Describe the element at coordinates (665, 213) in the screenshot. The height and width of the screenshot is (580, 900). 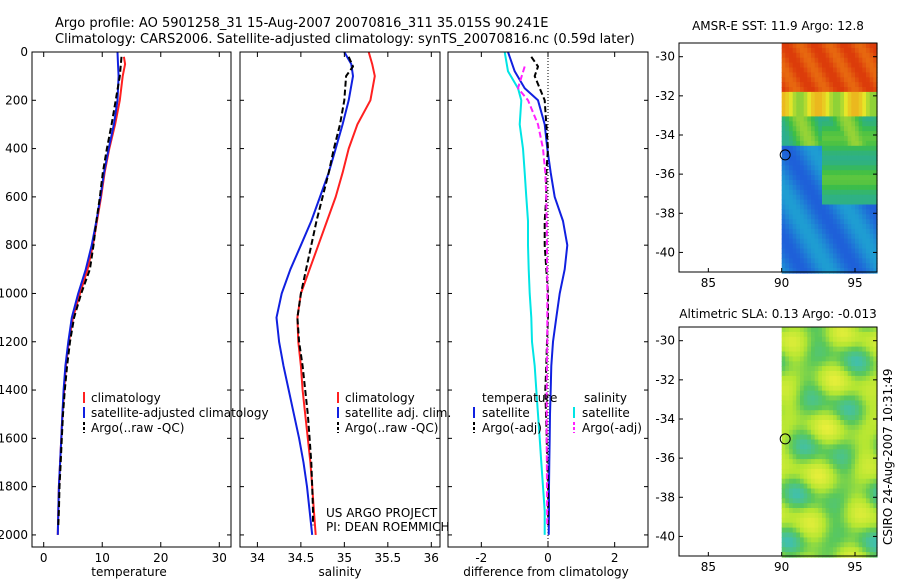
I see `map-ytick-label--38: -38` at that location.